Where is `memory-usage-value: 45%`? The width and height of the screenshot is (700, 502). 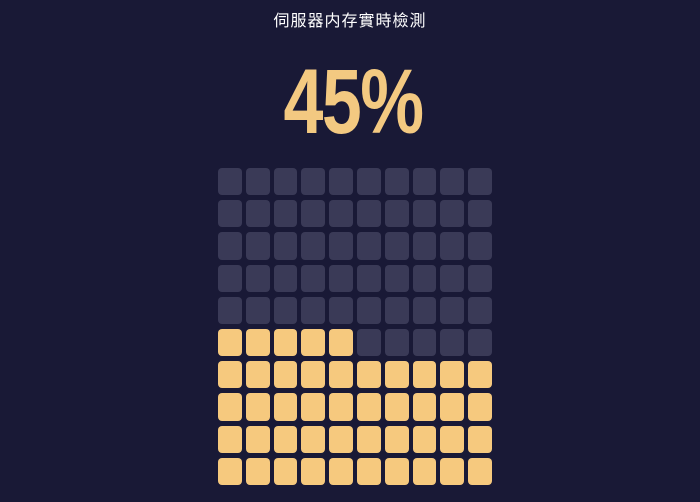 memory-usage-value: 45% is located at coordinates (354, 102).